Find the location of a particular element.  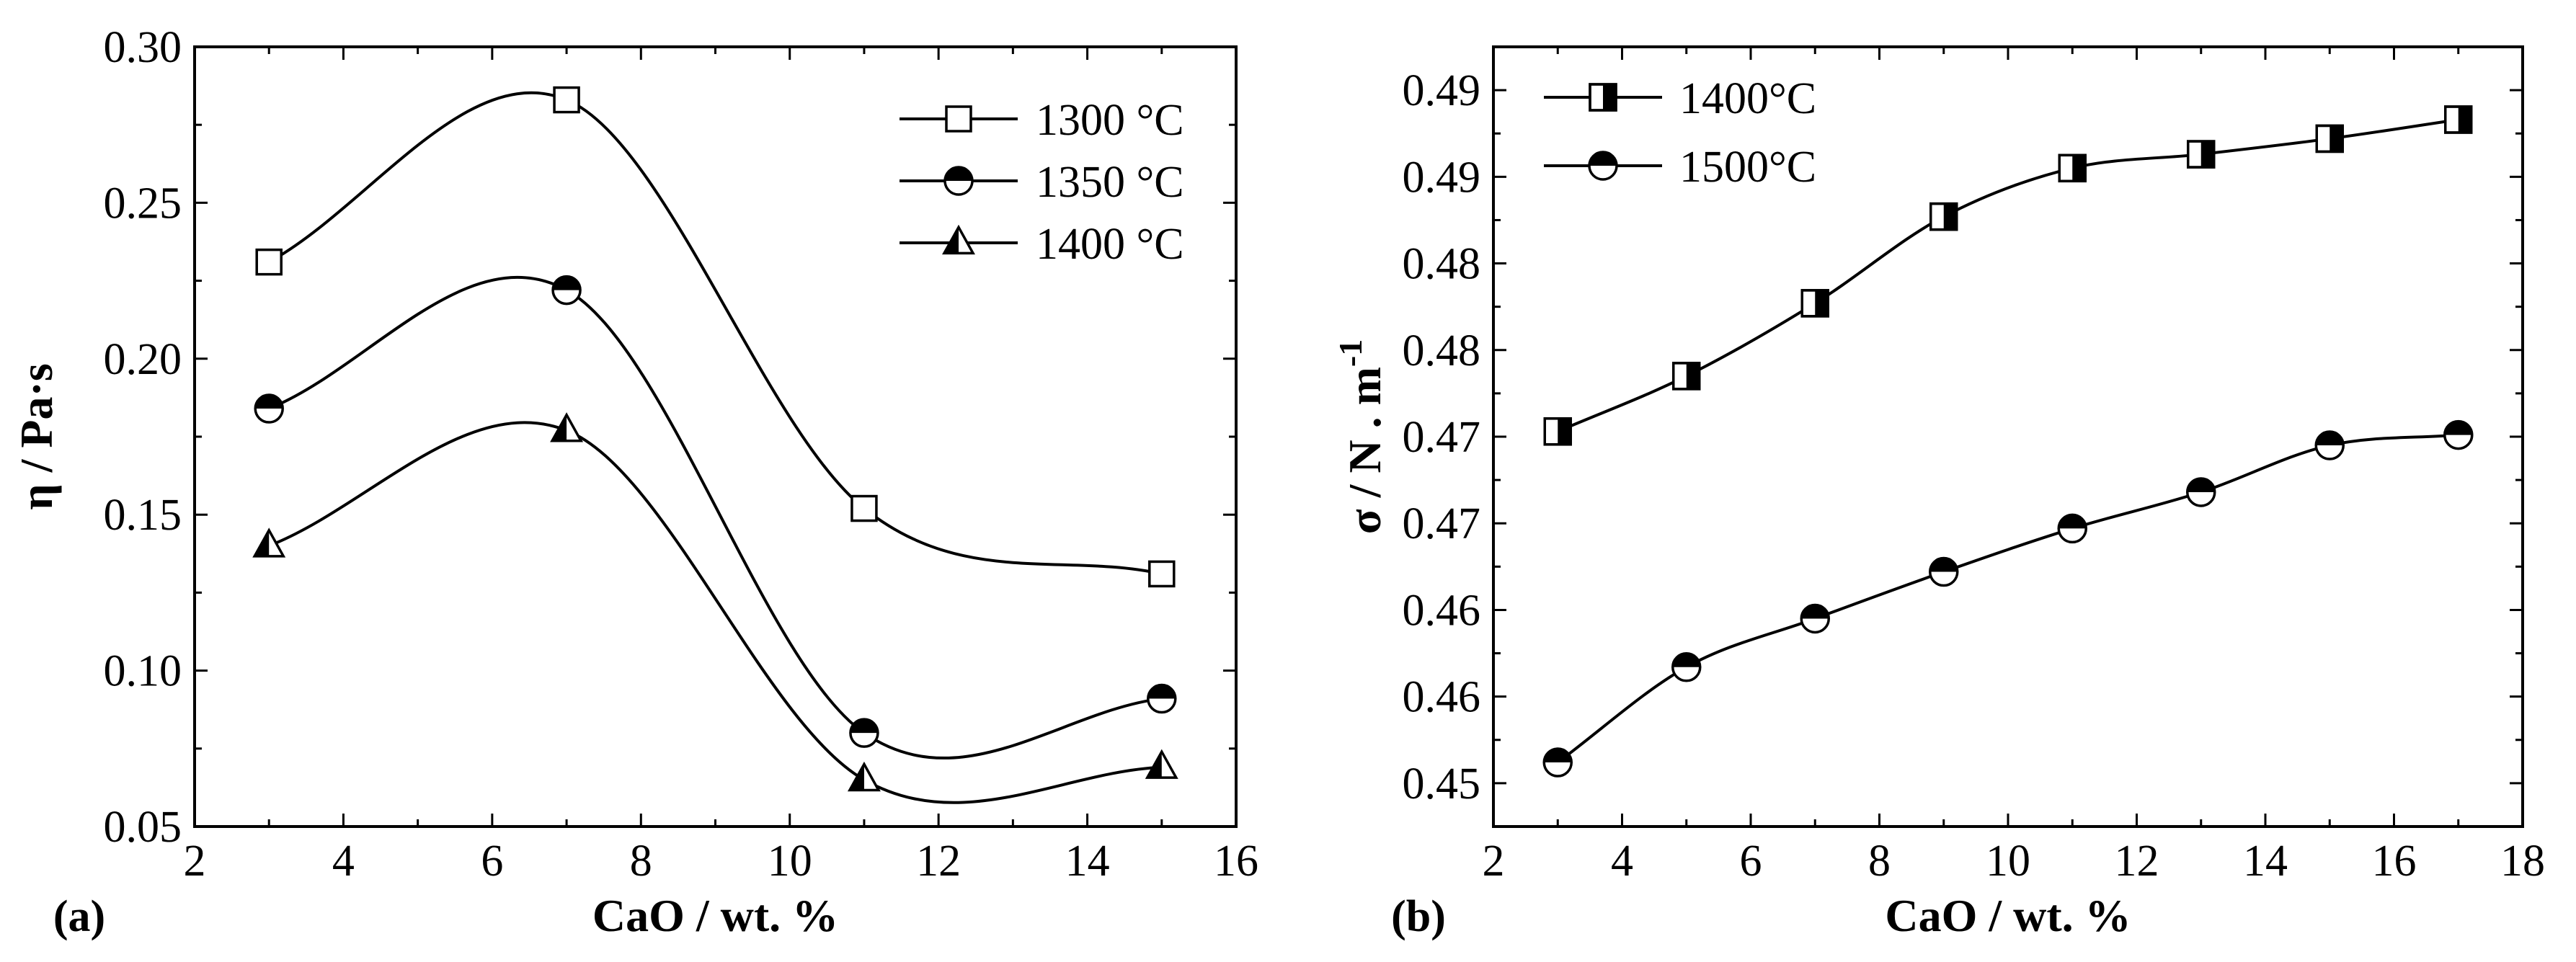

legend: 1300 °C 1350 °C 1400 °C is located at coordinates (1042, 183).